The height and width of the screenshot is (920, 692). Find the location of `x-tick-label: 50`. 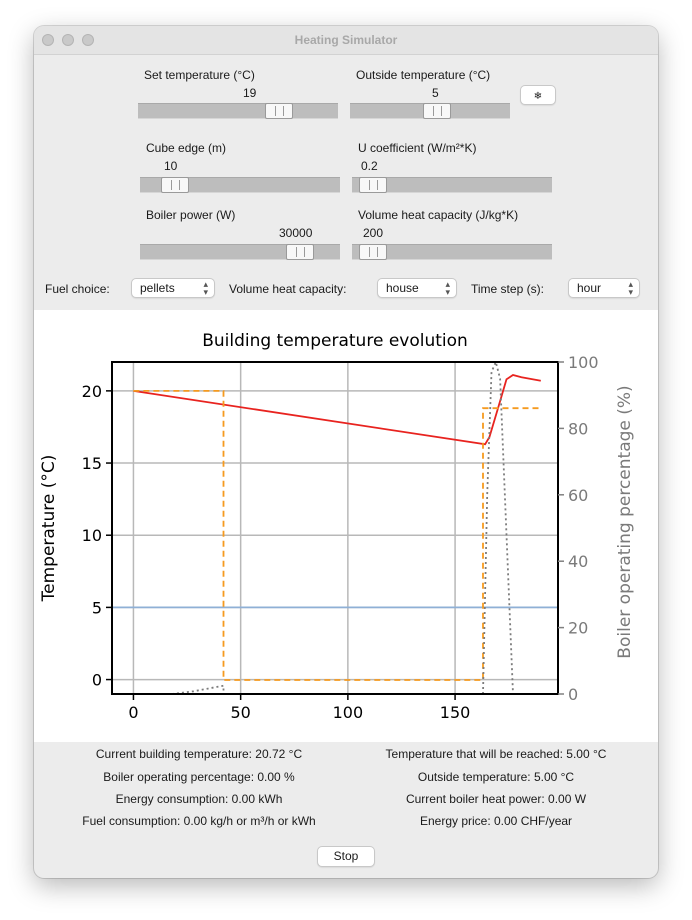

x-tick-label: 50 is located at coordinates (240, 712).